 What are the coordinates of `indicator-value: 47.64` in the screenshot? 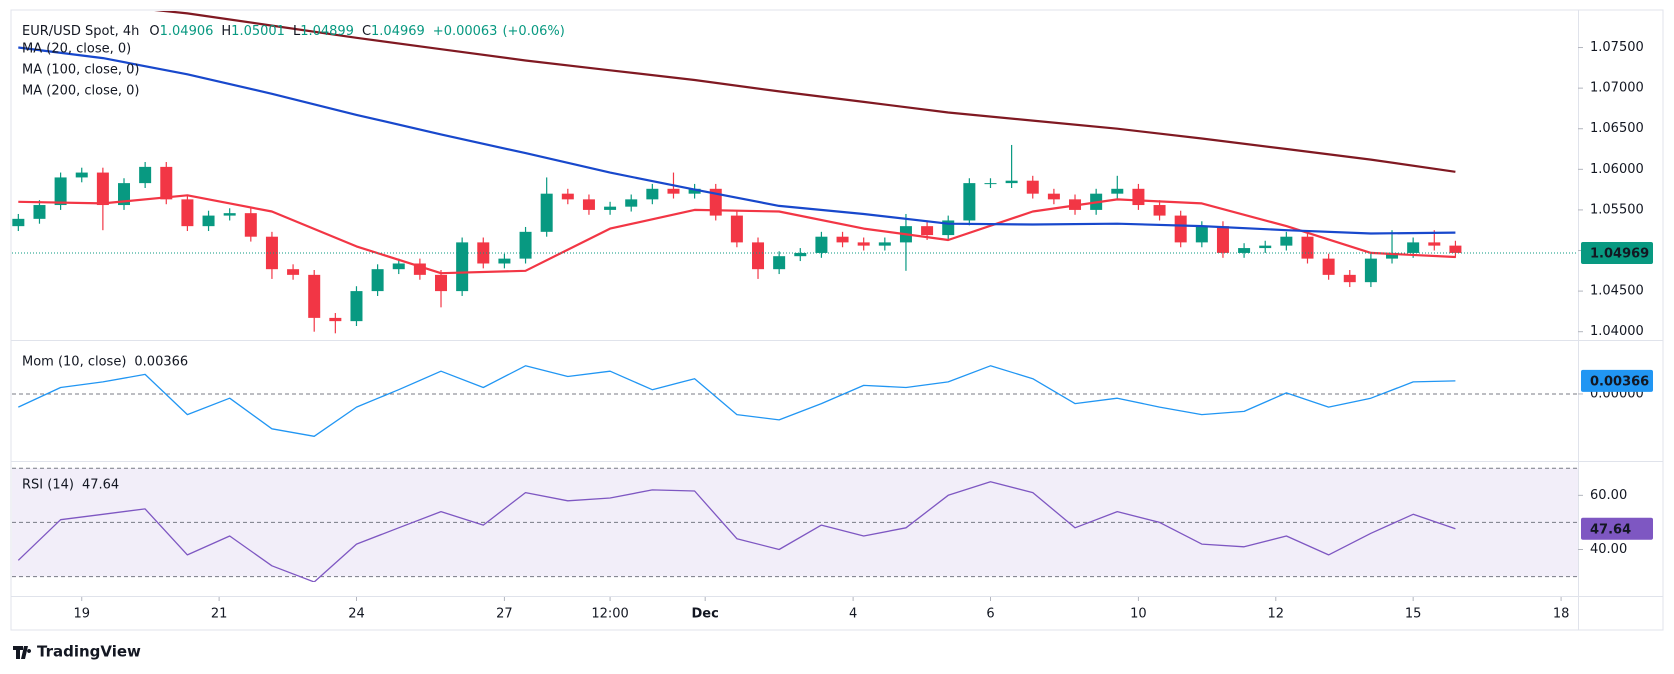 It's located at (100, 485).